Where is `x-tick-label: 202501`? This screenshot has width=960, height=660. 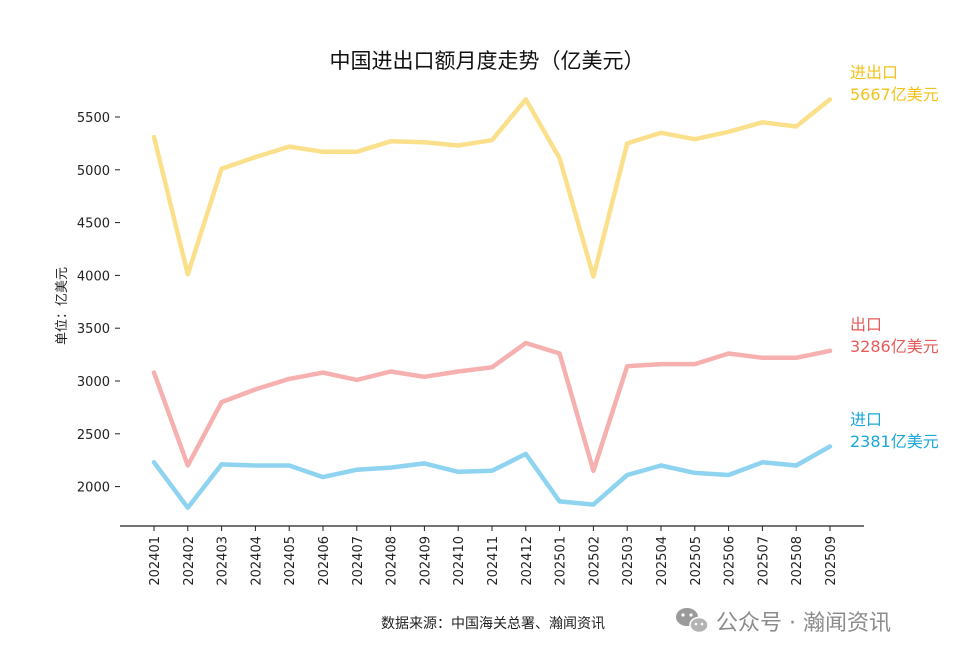
x-tick-label: 202501 is located at coordinates (561, 561).